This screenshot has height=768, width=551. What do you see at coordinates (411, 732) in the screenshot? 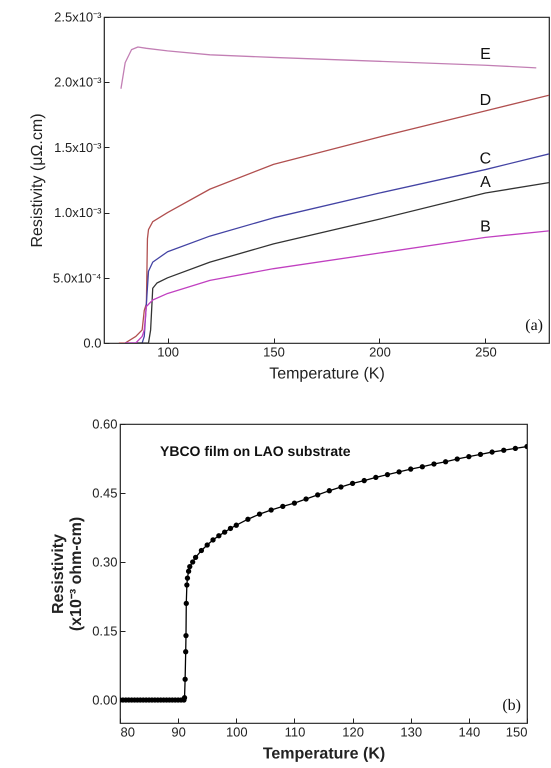
I see `x-tick-label: 130` at bounding box center [411, 732].